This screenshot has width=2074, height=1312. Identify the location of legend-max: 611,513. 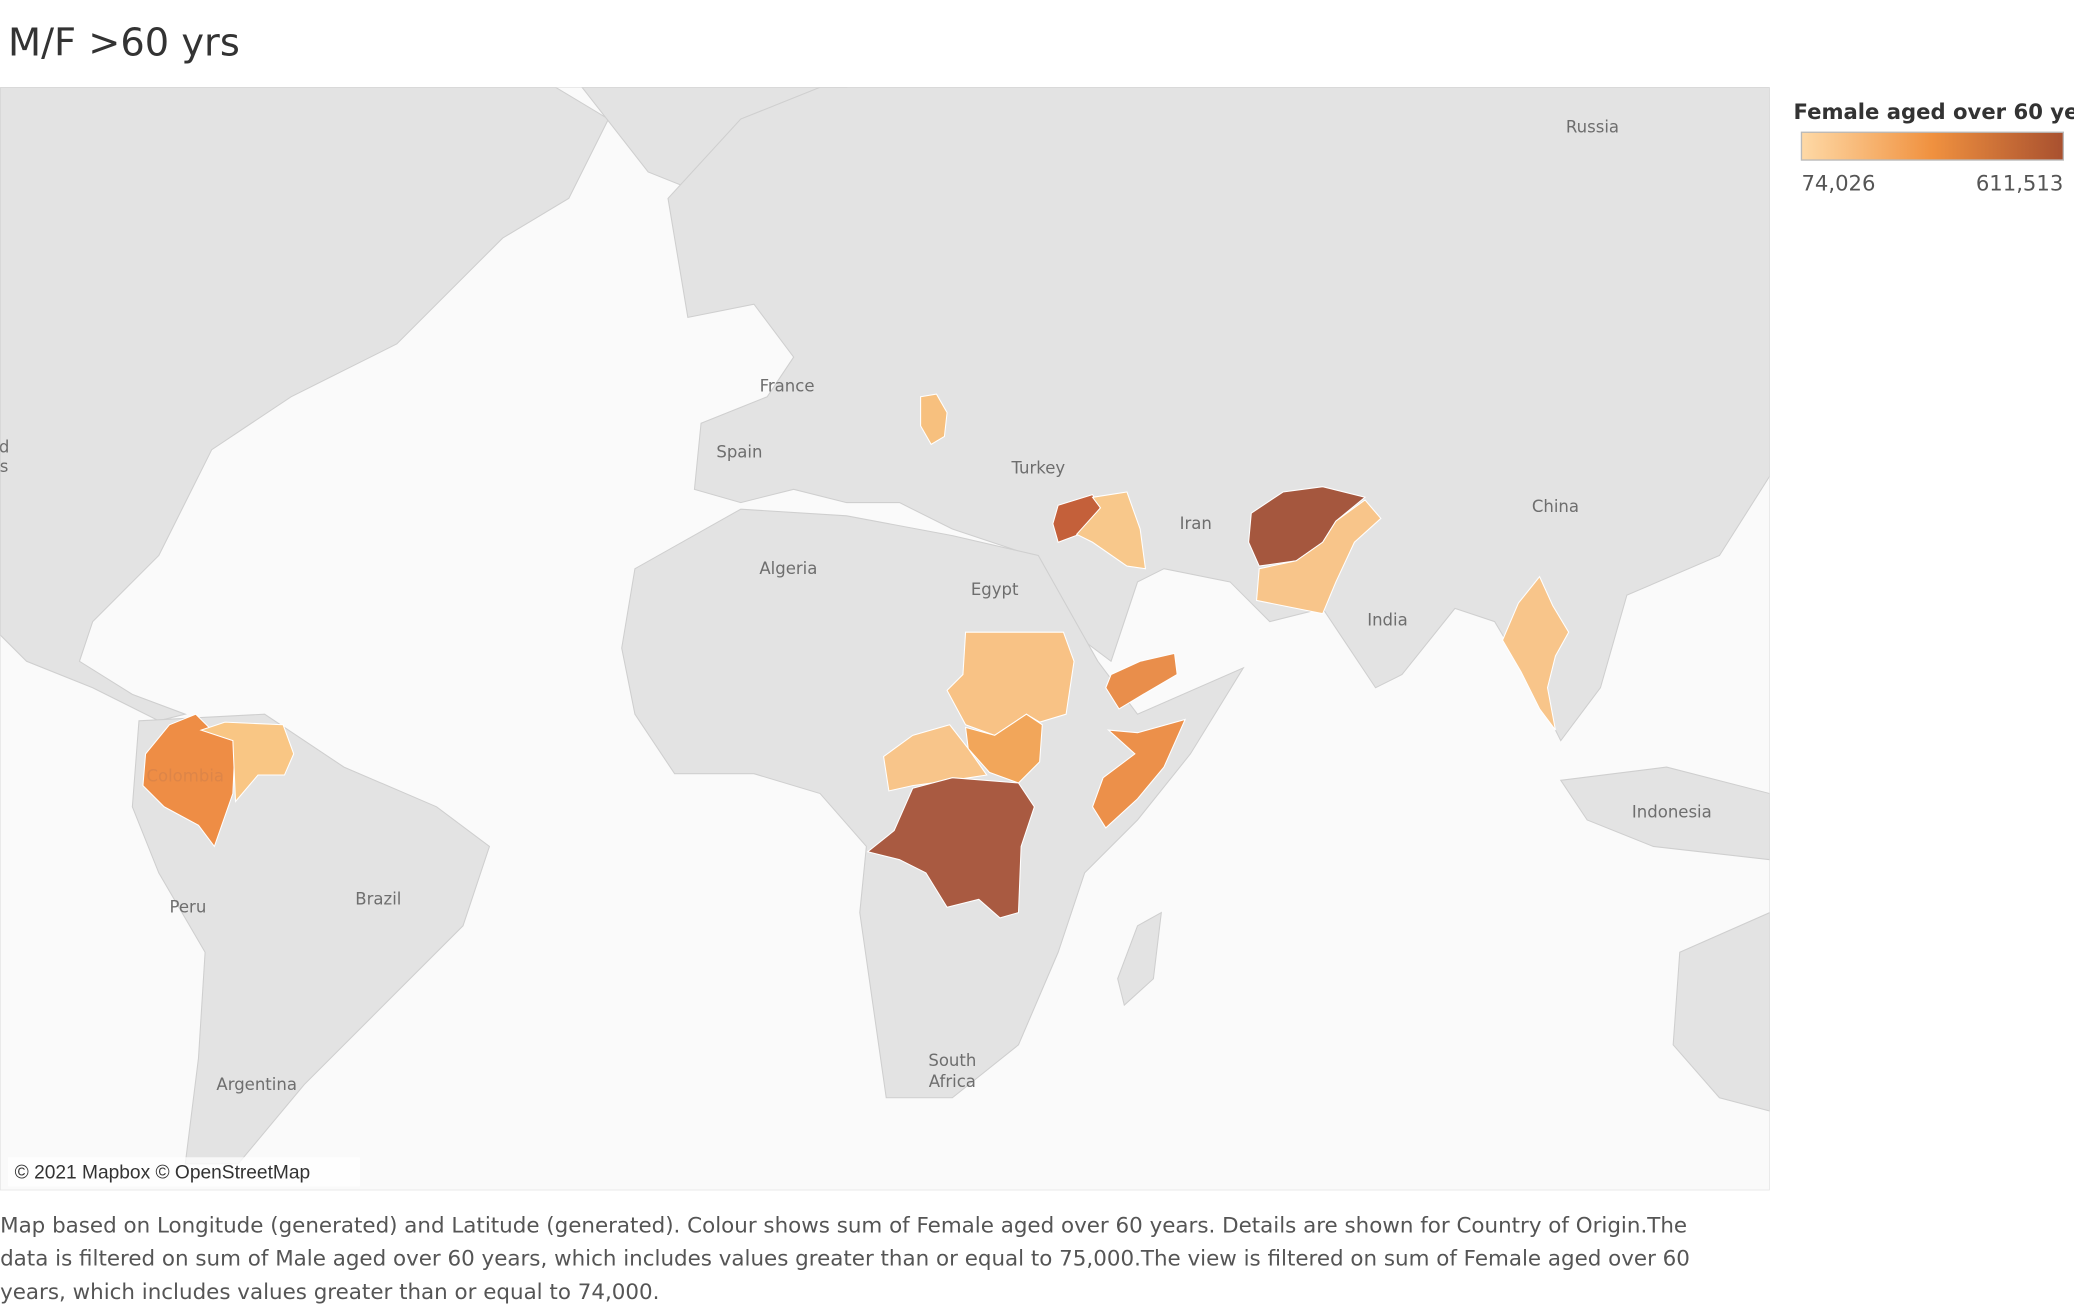
(2020, 182).